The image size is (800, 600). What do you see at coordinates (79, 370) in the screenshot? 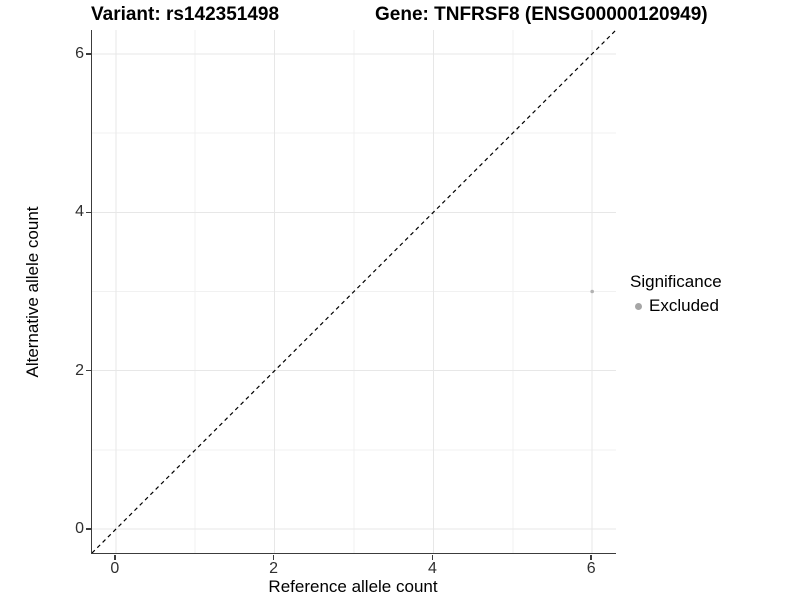
I see `y-tick-label: 2` at bounding box center [79, 370].